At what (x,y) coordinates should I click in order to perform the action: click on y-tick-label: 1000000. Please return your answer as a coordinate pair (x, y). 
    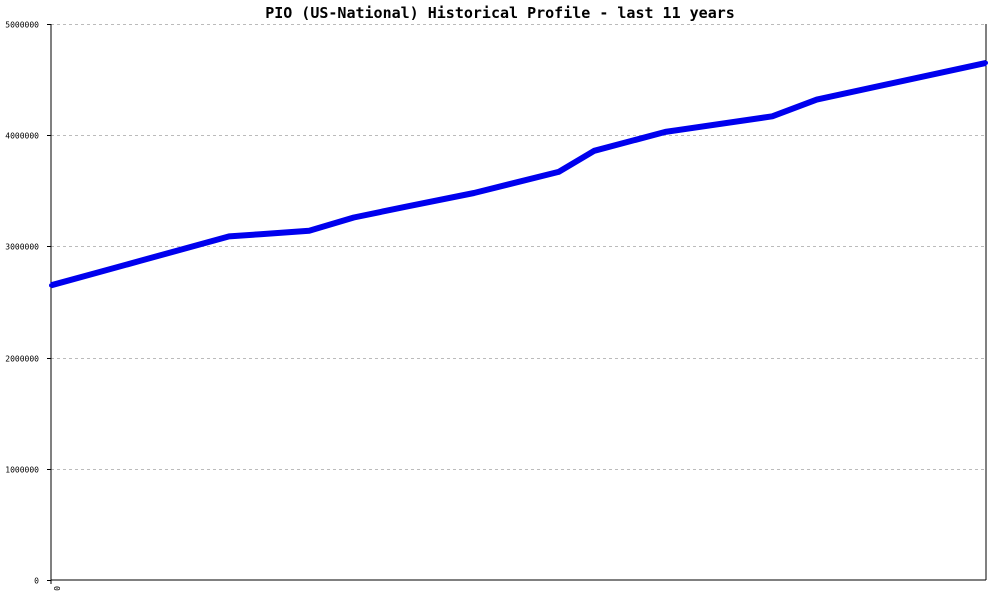
    Looking at the image, I should click on (22, 470).